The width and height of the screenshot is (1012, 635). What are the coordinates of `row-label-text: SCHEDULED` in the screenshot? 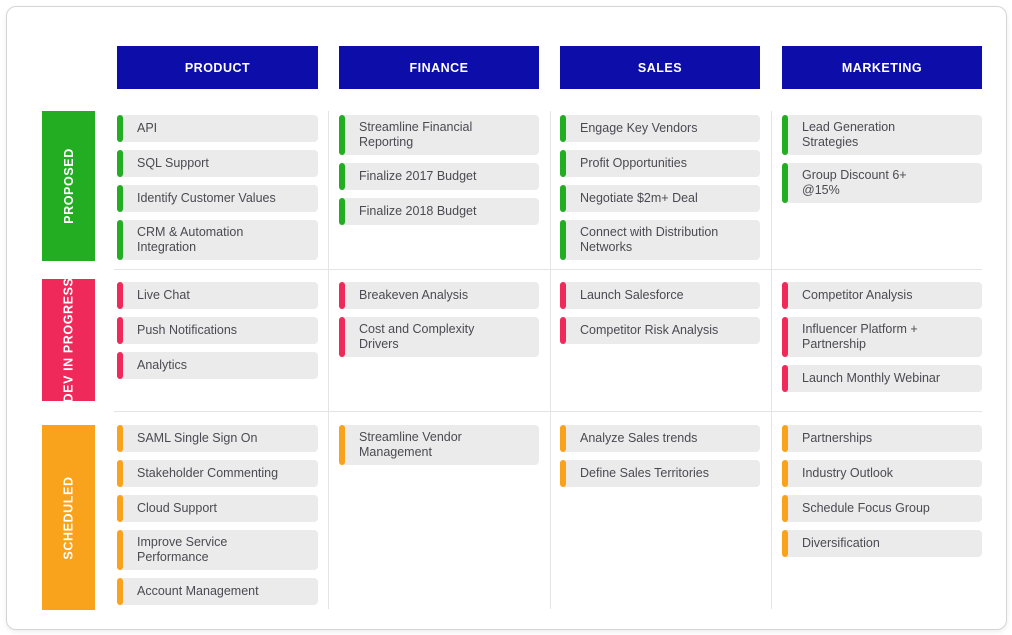 It's located at (68, 517).